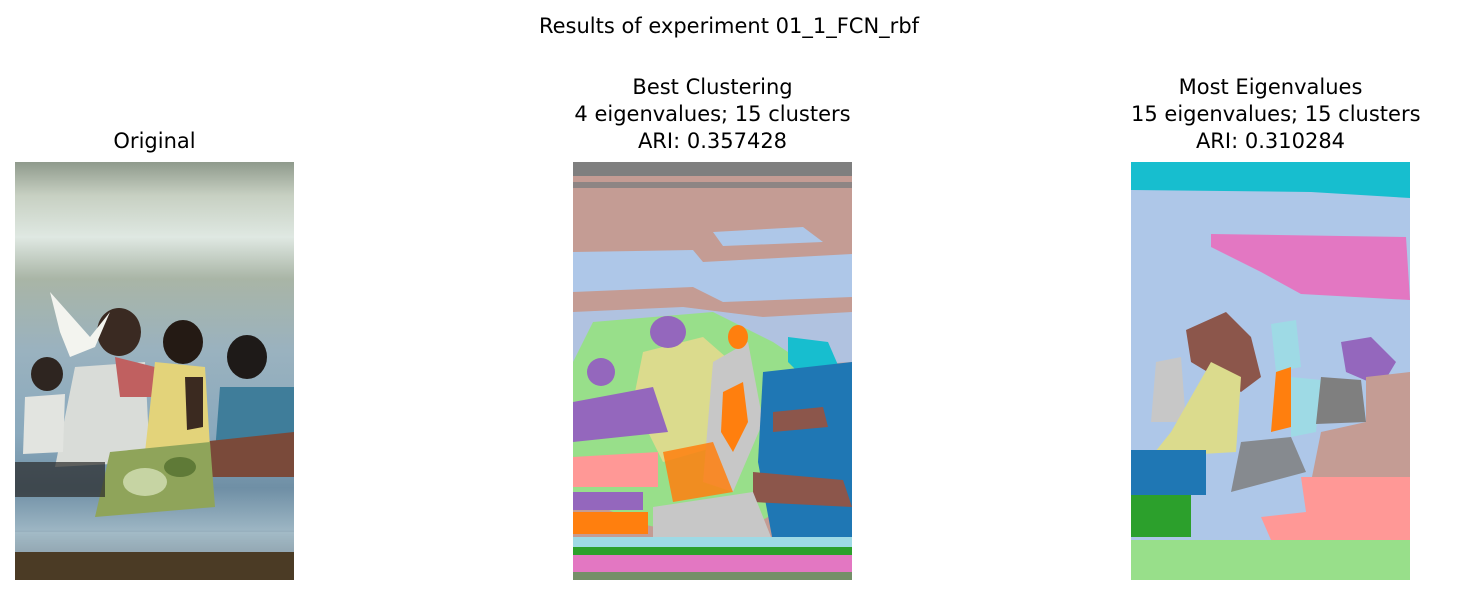 This screenshot has width=1458, height=595. Describe the element at coordinates (1270, 371) in the screenshot. I see `most-eigenvalues-image` at that location.